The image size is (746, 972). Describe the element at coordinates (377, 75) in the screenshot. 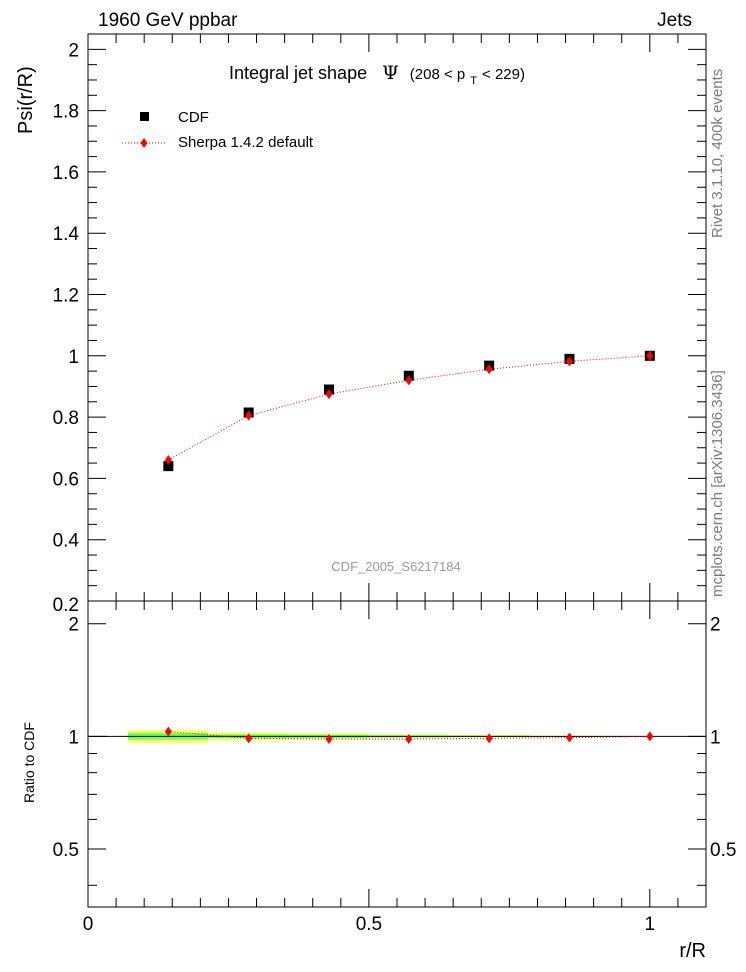

I see `main-title: Integral jet shape Ψ (208 < p T < 229)` at that location.